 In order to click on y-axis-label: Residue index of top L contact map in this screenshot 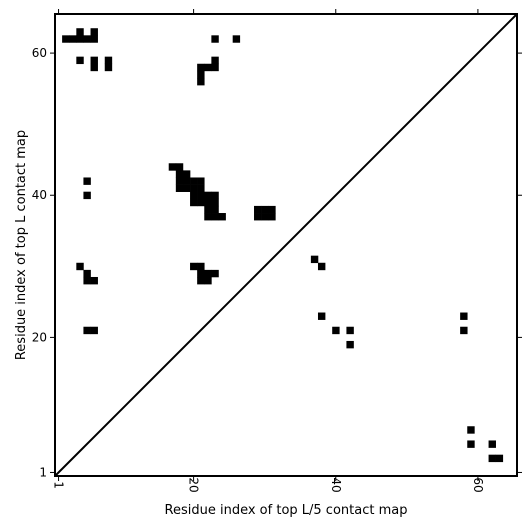, I will do `click(21, 245)`.